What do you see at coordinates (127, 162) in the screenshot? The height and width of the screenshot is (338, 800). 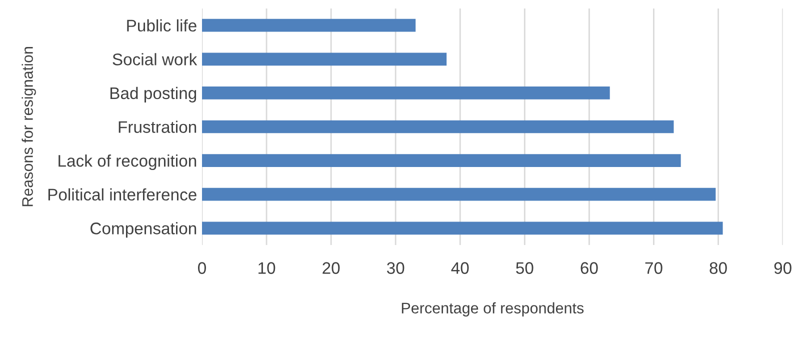 I see `y-tick-label: Lack of recognition` at bounding box center [127, 162].